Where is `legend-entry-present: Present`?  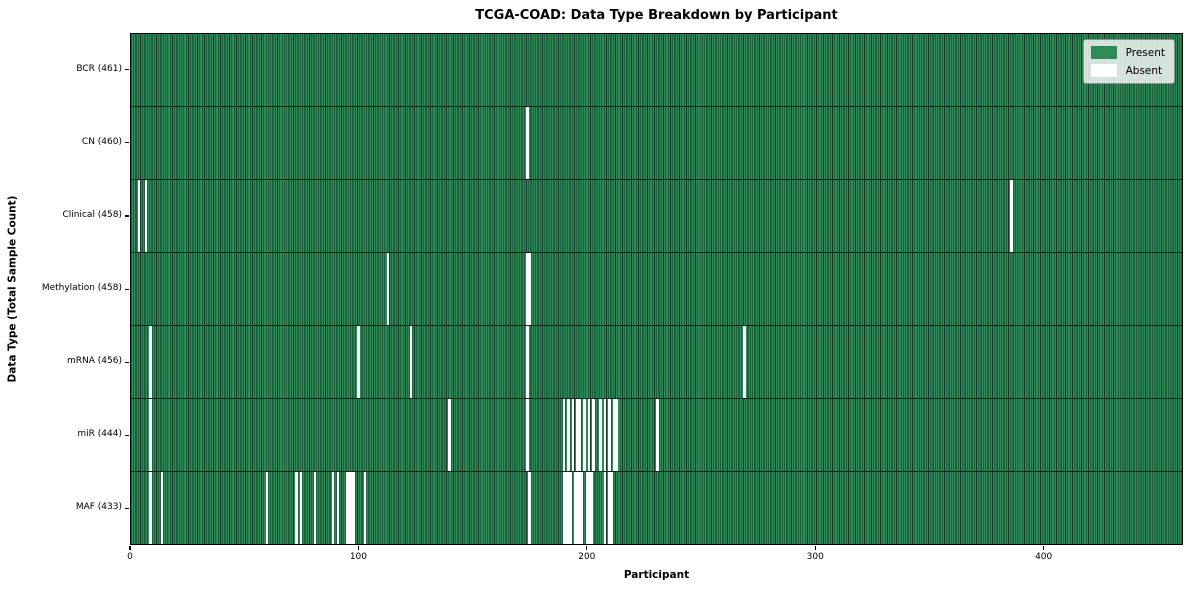 legend-entry-present: Present is located at coordinates (1127, 52).